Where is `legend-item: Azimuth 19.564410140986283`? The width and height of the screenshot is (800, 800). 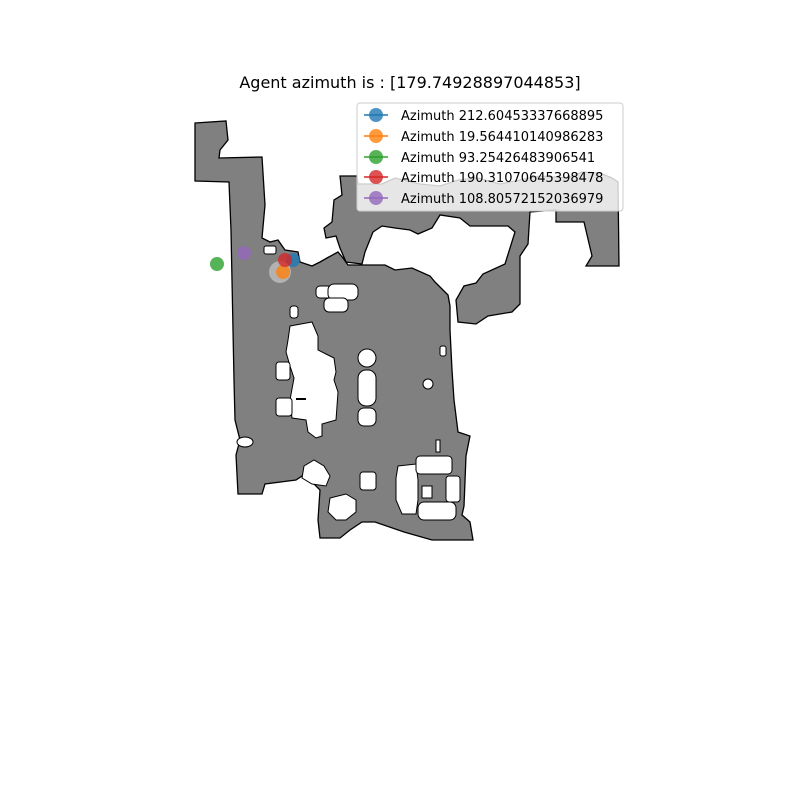 legend-item: Azimuth 19.564410140986283 is located at coordinates (483, 137).